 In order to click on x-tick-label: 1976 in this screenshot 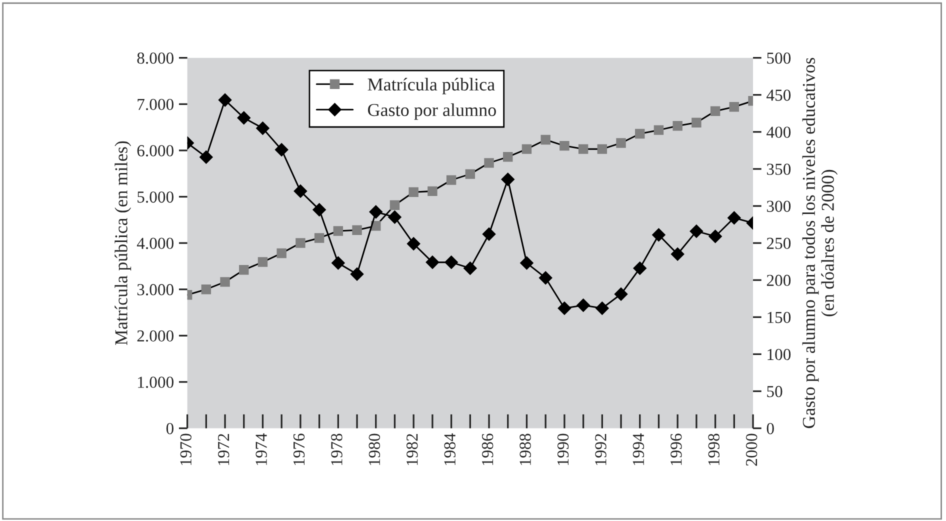, I will do `click(299, 449)`.